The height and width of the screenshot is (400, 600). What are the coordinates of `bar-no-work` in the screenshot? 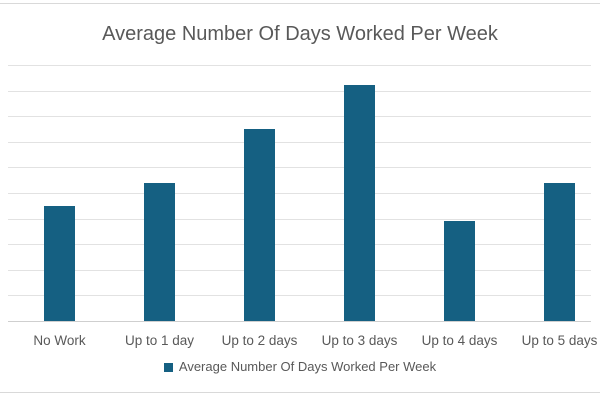 It's located at (59, 263).